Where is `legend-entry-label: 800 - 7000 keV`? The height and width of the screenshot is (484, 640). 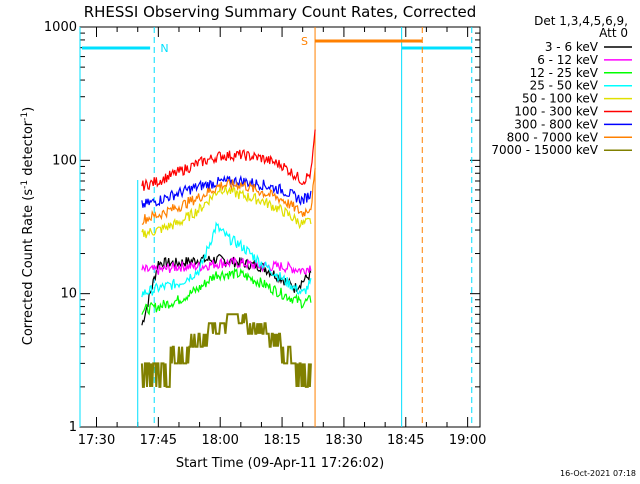 legend-entry-label: 800 - 7000 keV is located at coordinates (553, 137).